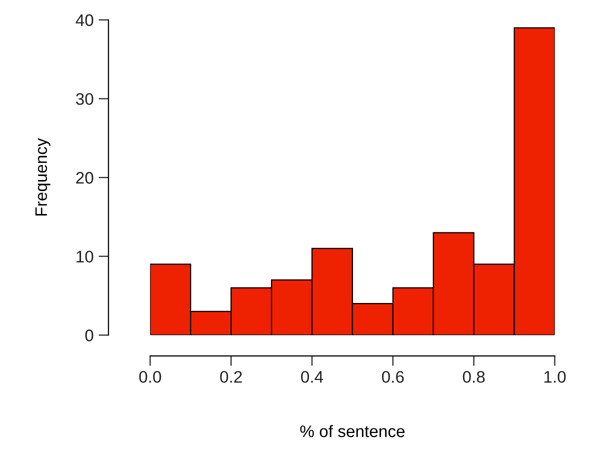  What do you see at coordinates (393, 376) in the screenshot?
I see `x-tick-label: 0.6` at bounding box center [393, 376].